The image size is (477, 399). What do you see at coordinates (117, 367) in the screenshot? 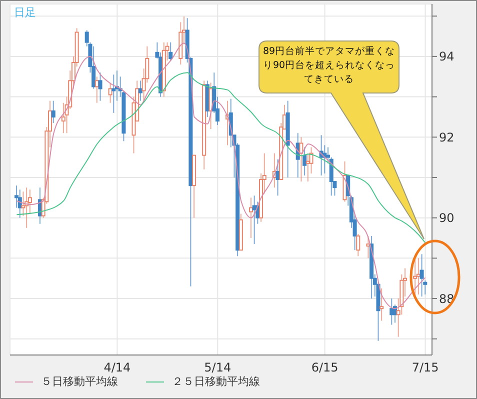
I see `x-tick-label: 4/14` at bounding box center [117, 367].